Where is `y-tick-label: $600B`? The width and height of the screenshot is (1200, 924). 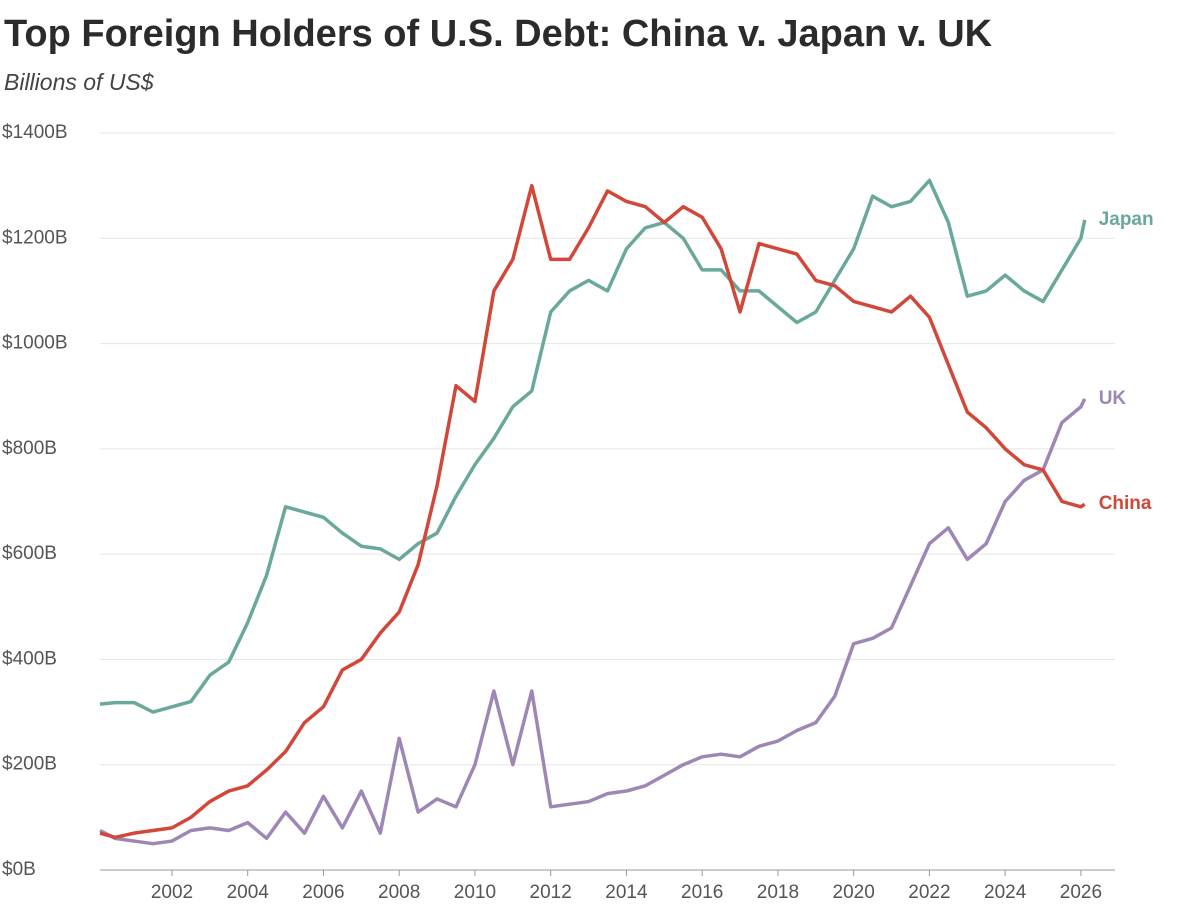
y-tick-label: $600B is located at coordinates (29, 553).